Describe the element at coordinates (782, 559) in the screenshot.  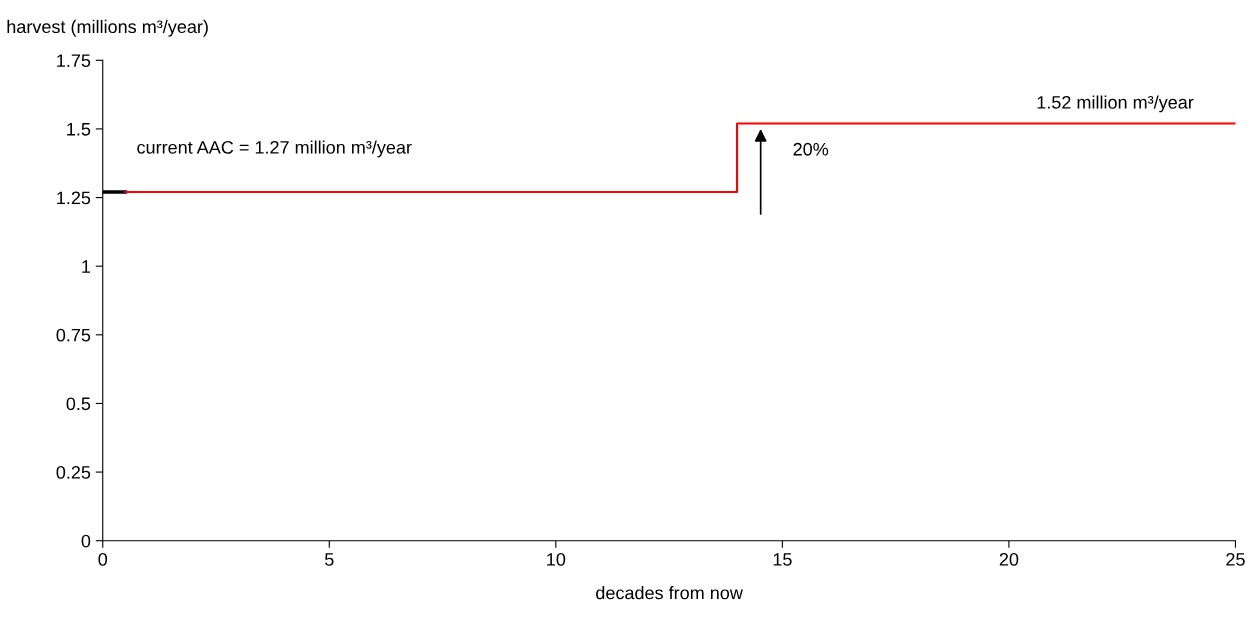
I see `x-tick-label: 15` at that location.